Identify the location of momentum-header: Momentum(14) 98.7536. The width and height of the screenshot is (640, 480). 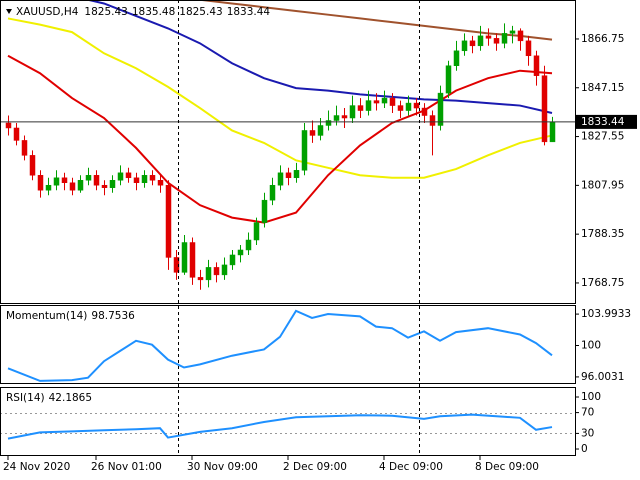
(70, 316).